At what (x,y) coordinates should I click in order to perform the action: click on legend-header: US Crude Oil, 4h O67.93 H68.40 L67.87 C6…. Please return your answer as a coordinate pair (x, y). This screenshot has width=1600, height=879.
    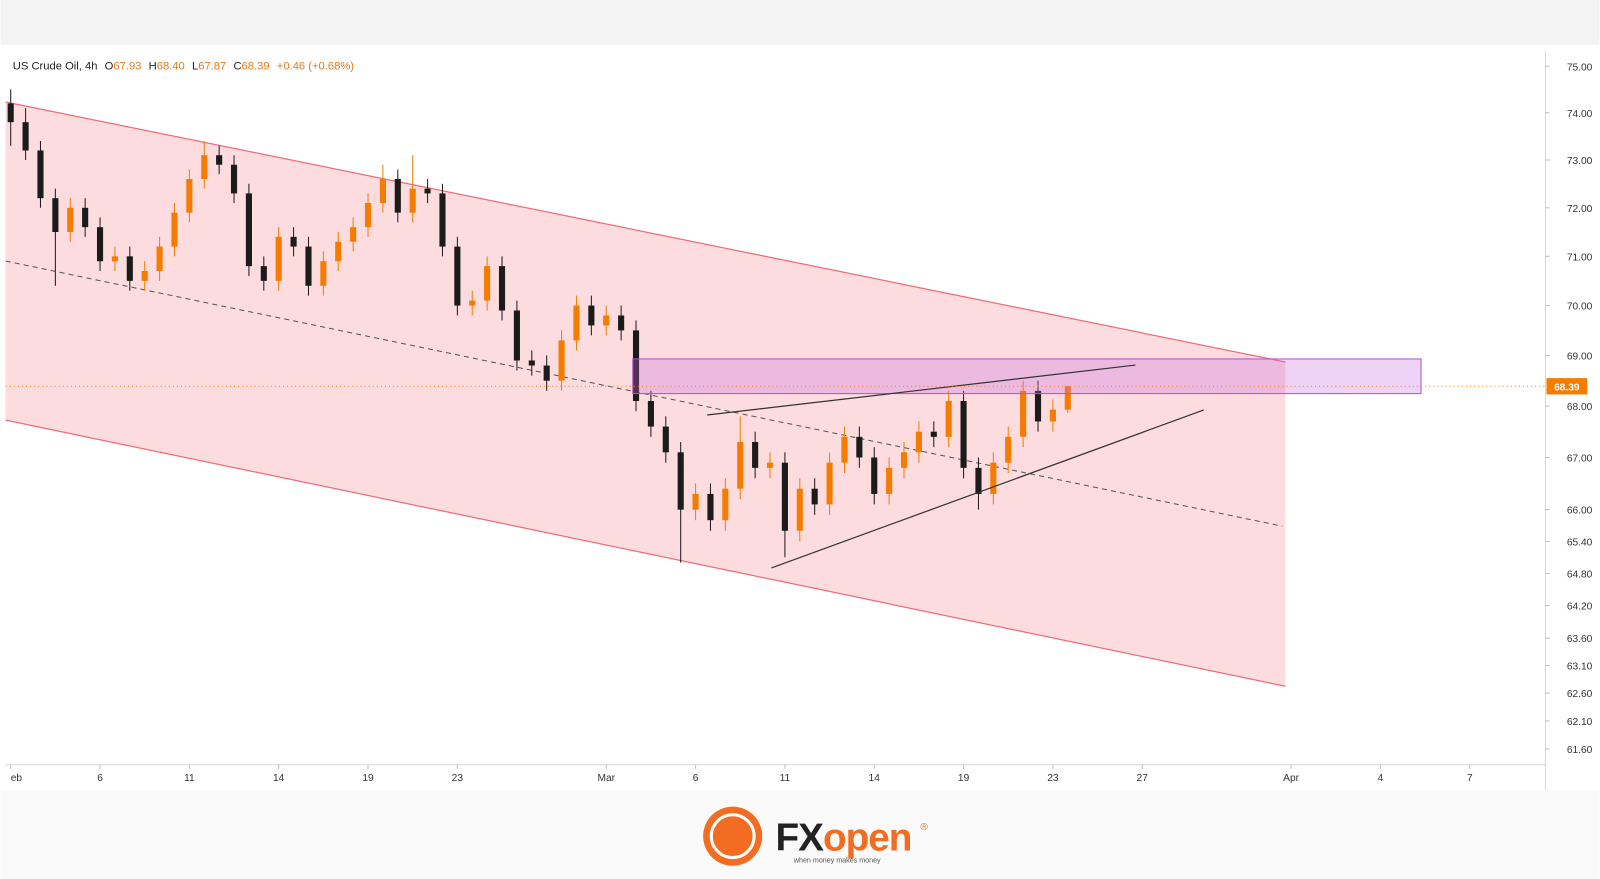
    Looking at the image, I should click on (184, 66).